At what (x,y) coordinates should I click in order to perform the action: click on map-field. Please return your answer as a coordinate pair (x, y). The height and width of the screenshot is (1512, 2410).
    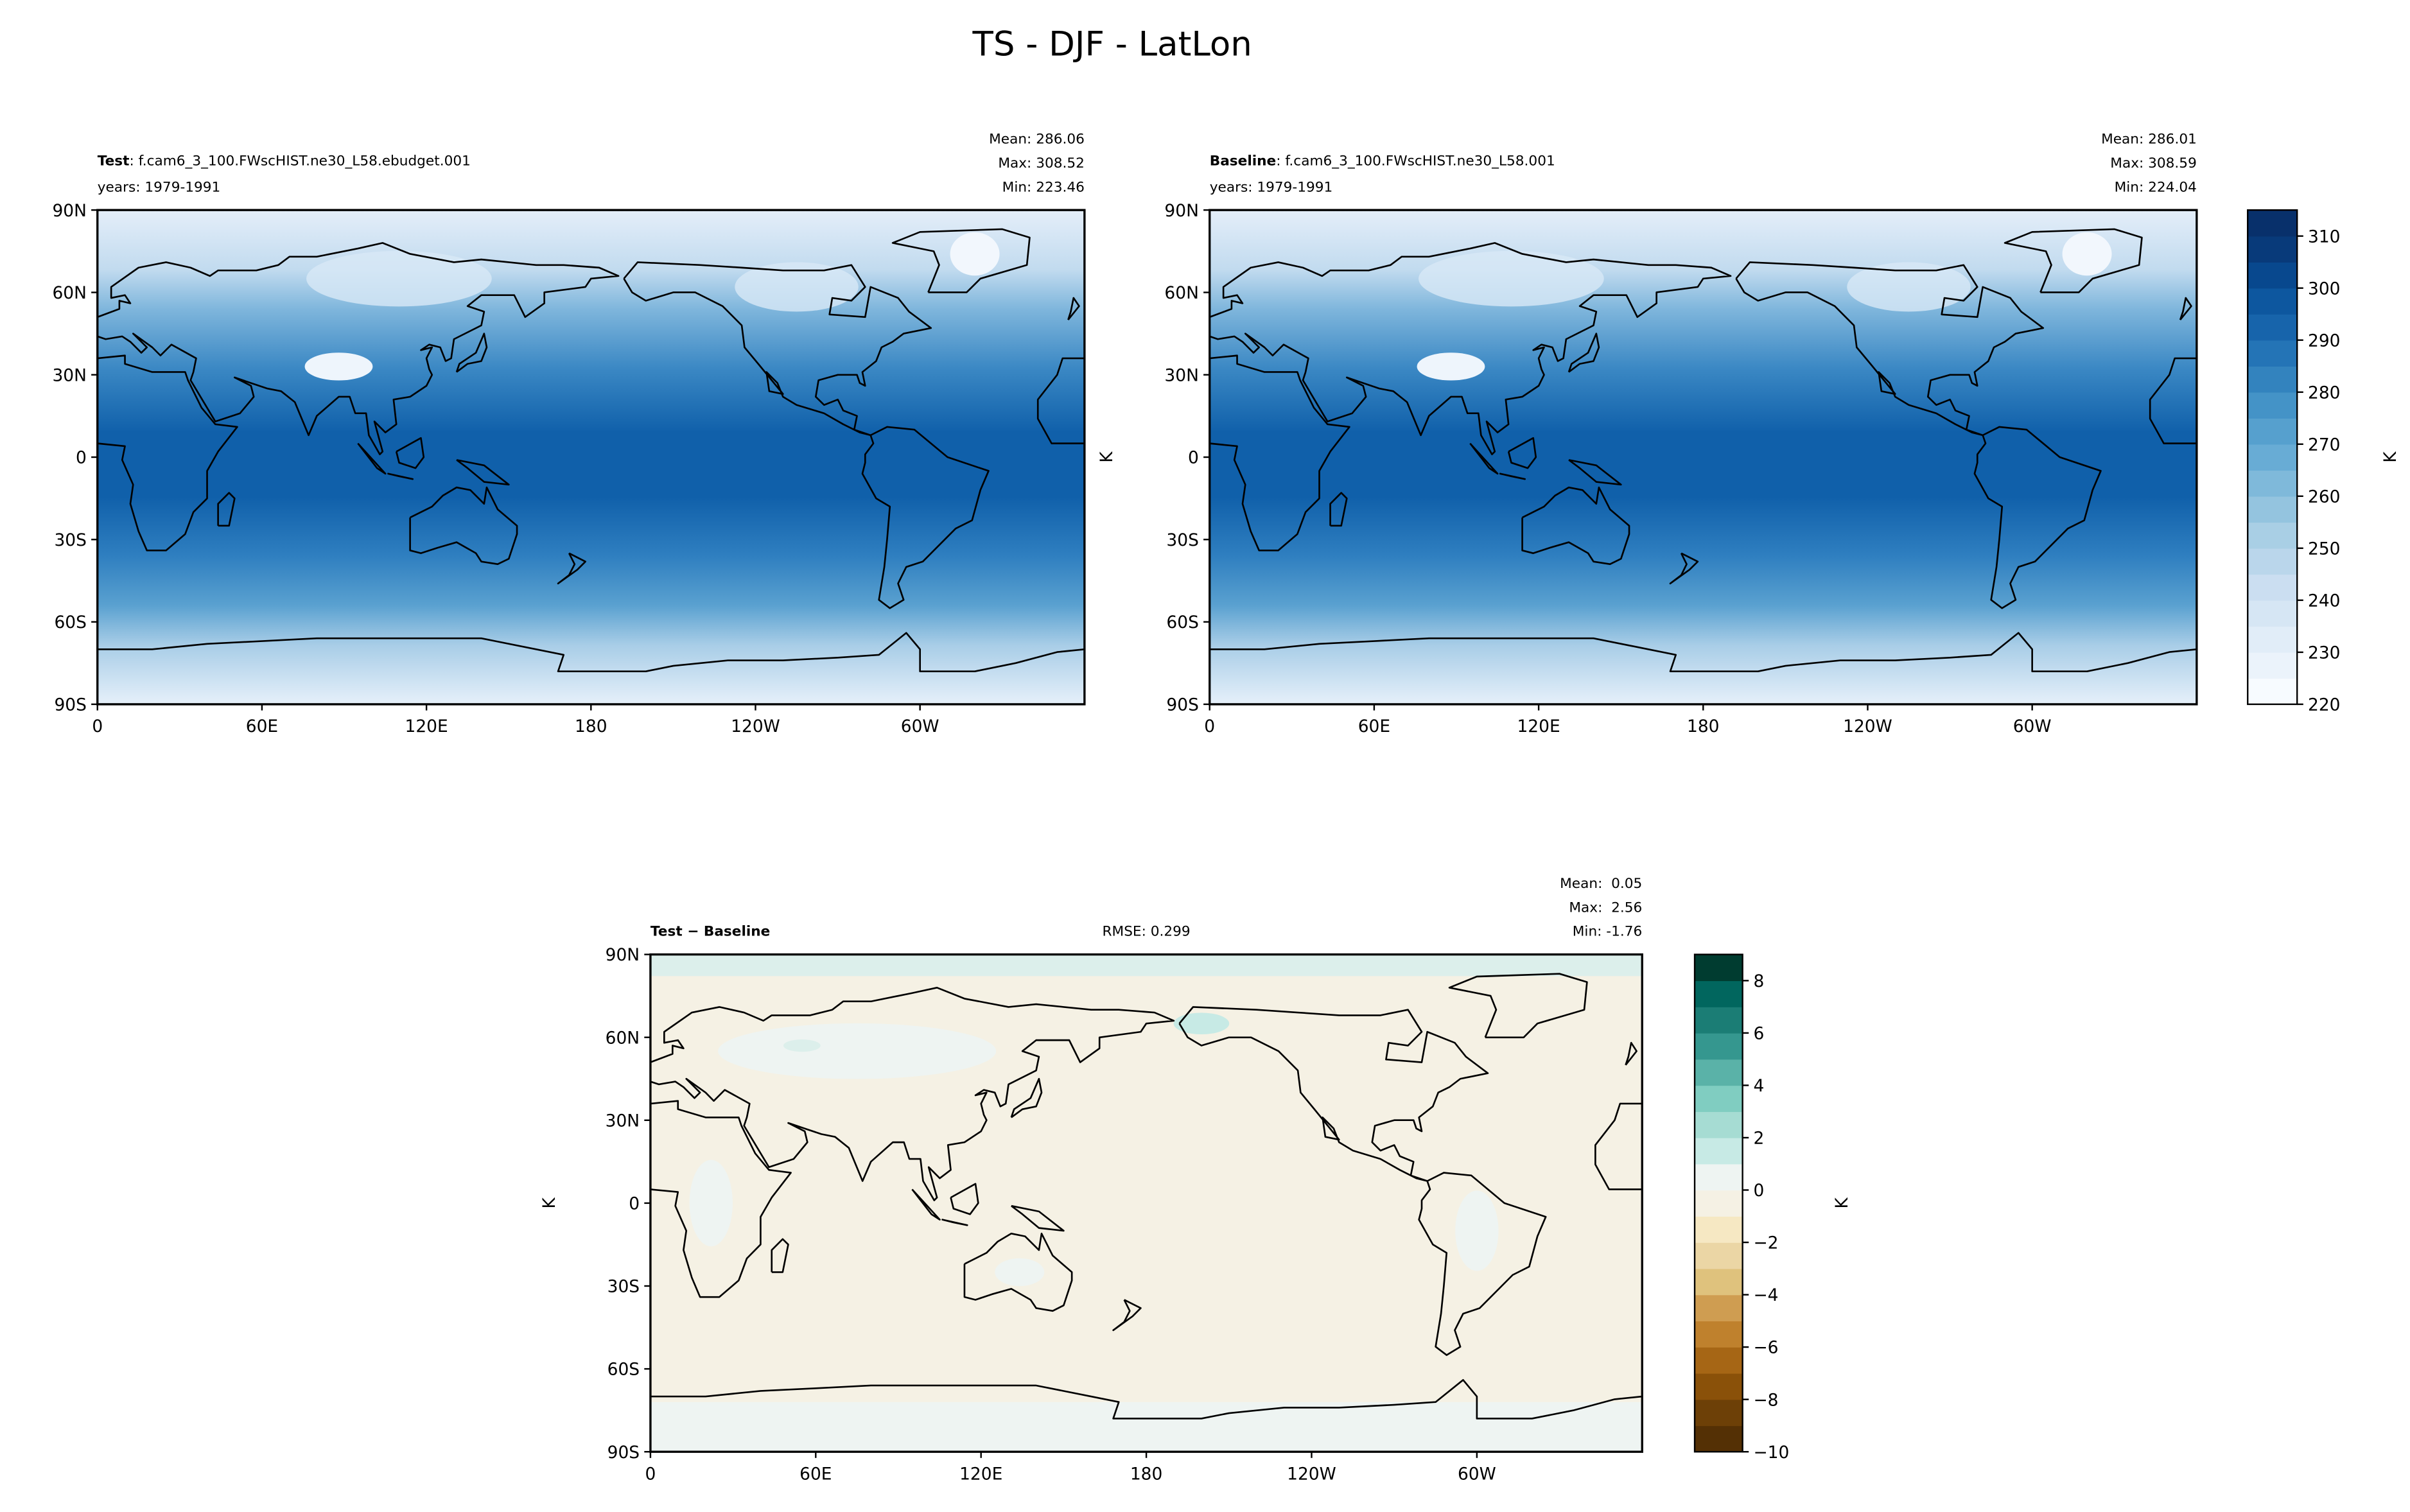
    Looking at the image, I should click on (1703, 457).